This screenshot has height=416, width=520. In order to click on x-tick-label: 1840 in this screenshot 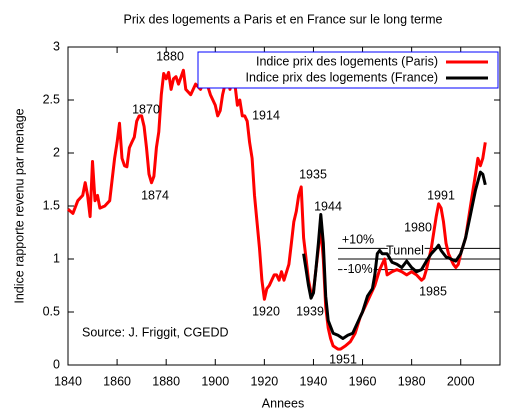, I will do `click(68, 381)`.